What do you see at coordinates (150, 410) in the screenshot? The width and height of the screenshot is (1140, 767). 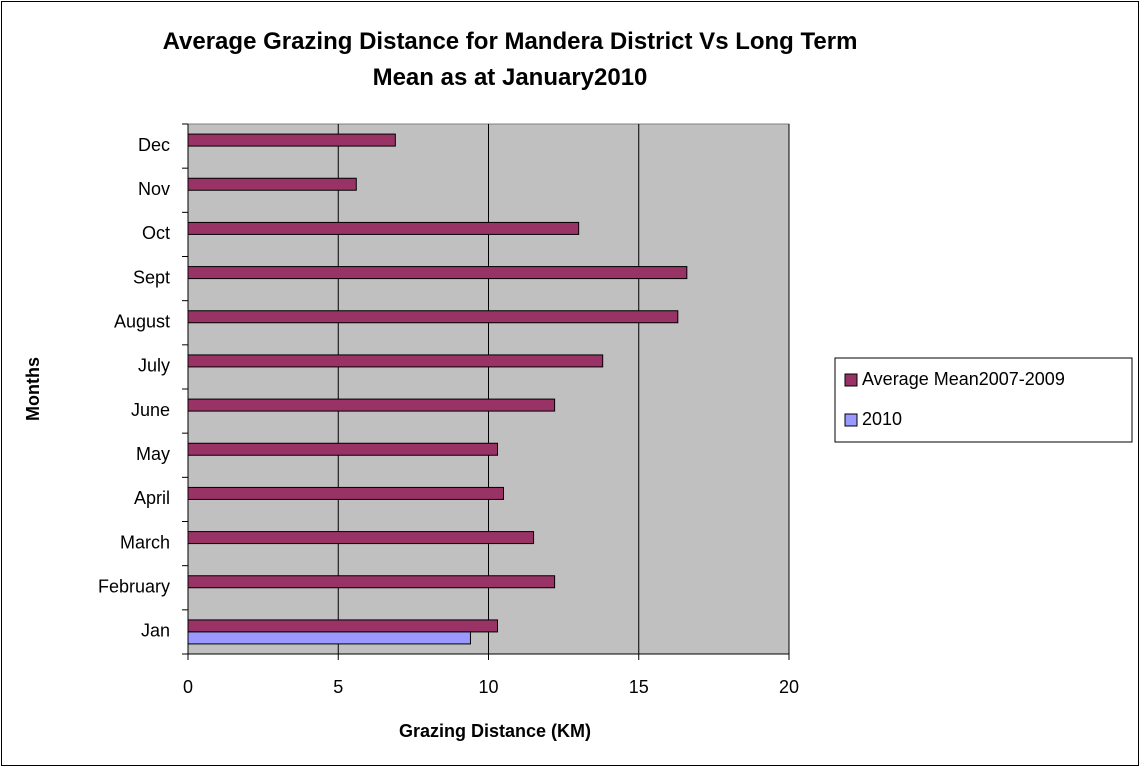 I see `y-tick-label: June` at bounding box center [150, 410].